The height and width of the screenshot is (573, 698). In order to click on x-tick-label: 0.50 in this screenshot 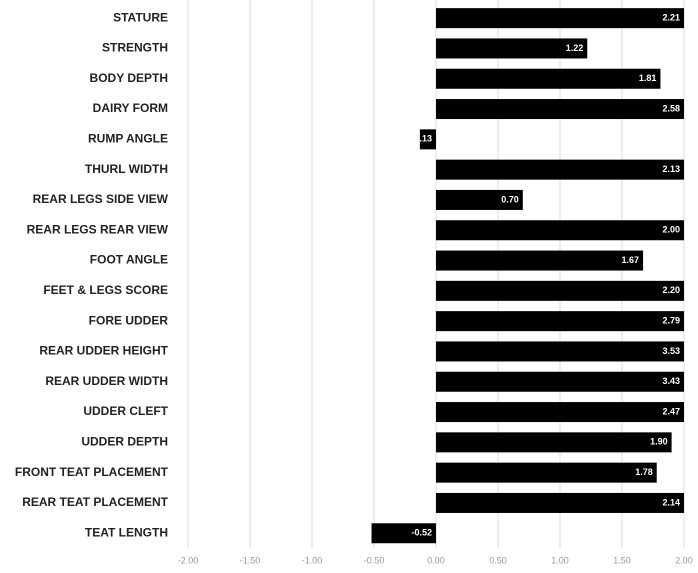, I will do `click(498, 560)`.